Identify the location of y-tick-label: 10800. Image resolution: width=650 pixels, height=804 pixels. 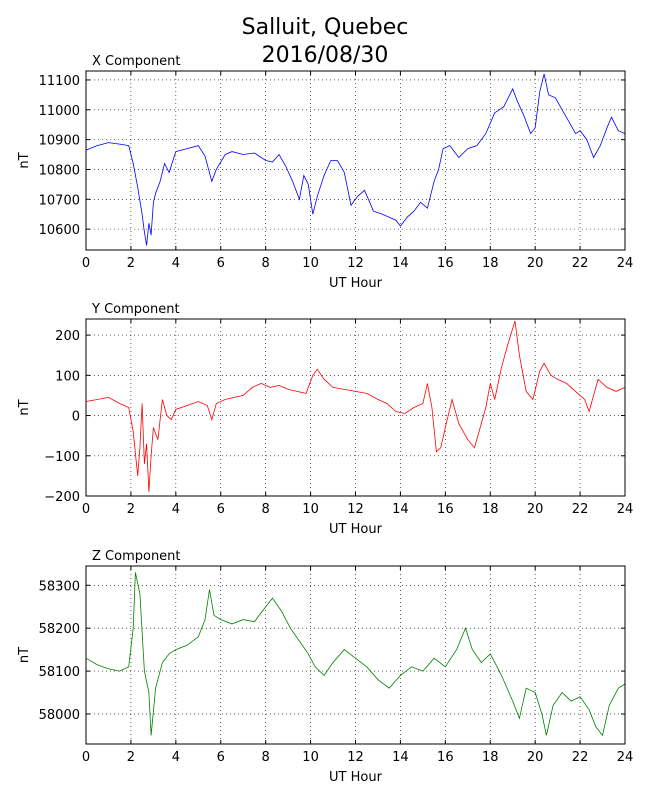
(59, 170).